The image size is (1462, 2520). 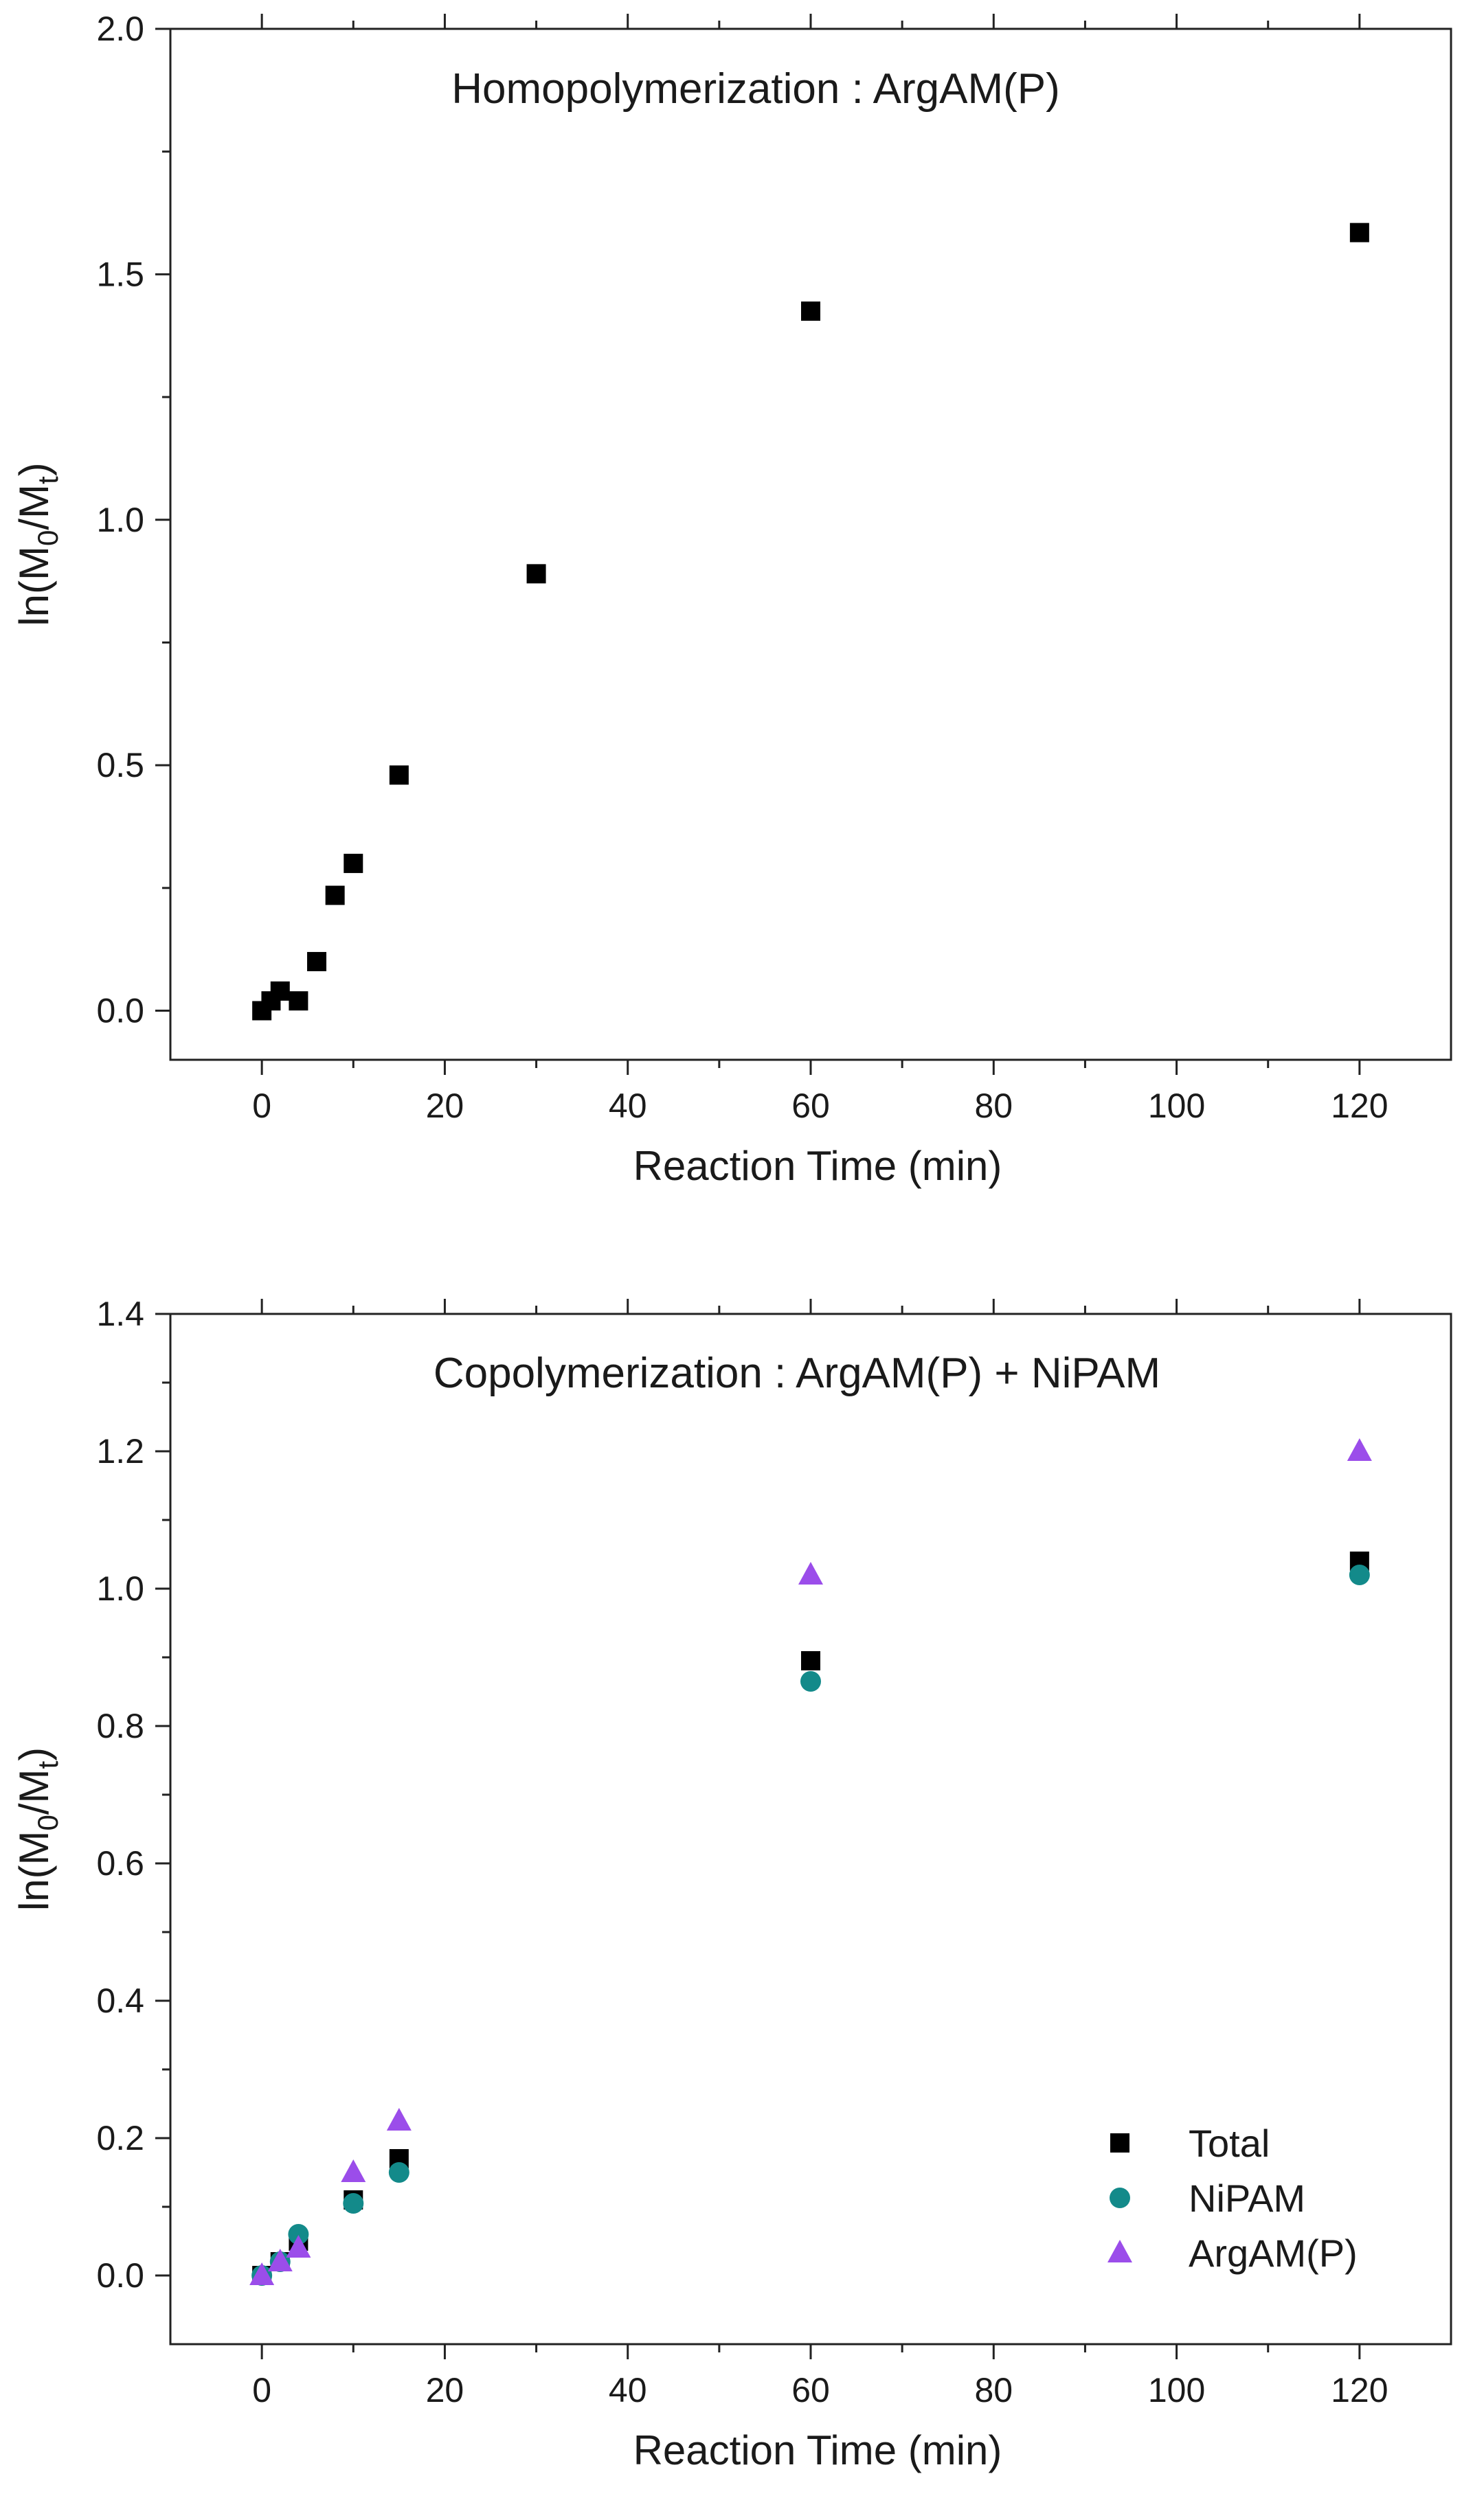 I want to click on y-tick-label: 0.6, so click(x=120, y=1863).